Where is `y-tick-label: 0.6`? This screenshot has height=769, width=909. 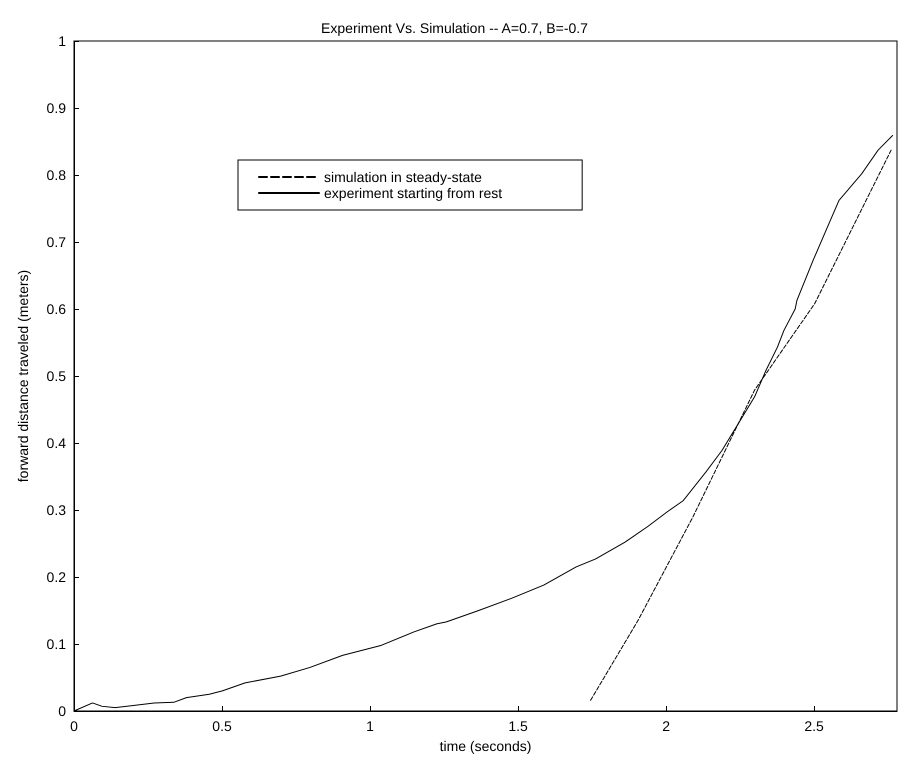 y-tick-label: 0.6 is located at coordinates (56, 309).